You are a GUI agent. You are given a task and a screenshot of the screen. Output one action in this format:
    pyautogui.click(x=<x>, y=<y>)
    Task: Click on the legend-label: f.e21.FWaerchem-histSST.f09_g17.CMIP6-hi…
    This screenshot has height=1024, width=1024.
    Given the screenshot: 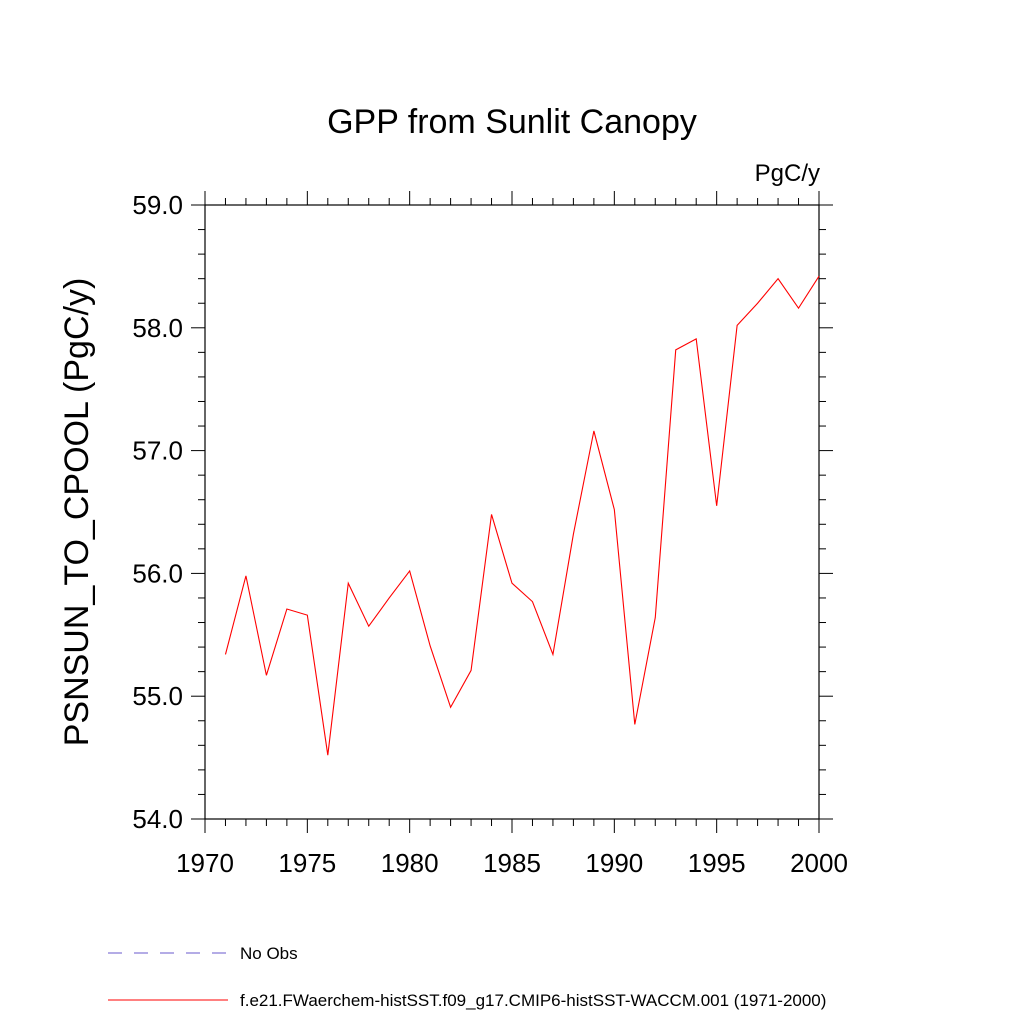 What is the action you would take?
    pyautogui.click(x=533, y=1000)
    